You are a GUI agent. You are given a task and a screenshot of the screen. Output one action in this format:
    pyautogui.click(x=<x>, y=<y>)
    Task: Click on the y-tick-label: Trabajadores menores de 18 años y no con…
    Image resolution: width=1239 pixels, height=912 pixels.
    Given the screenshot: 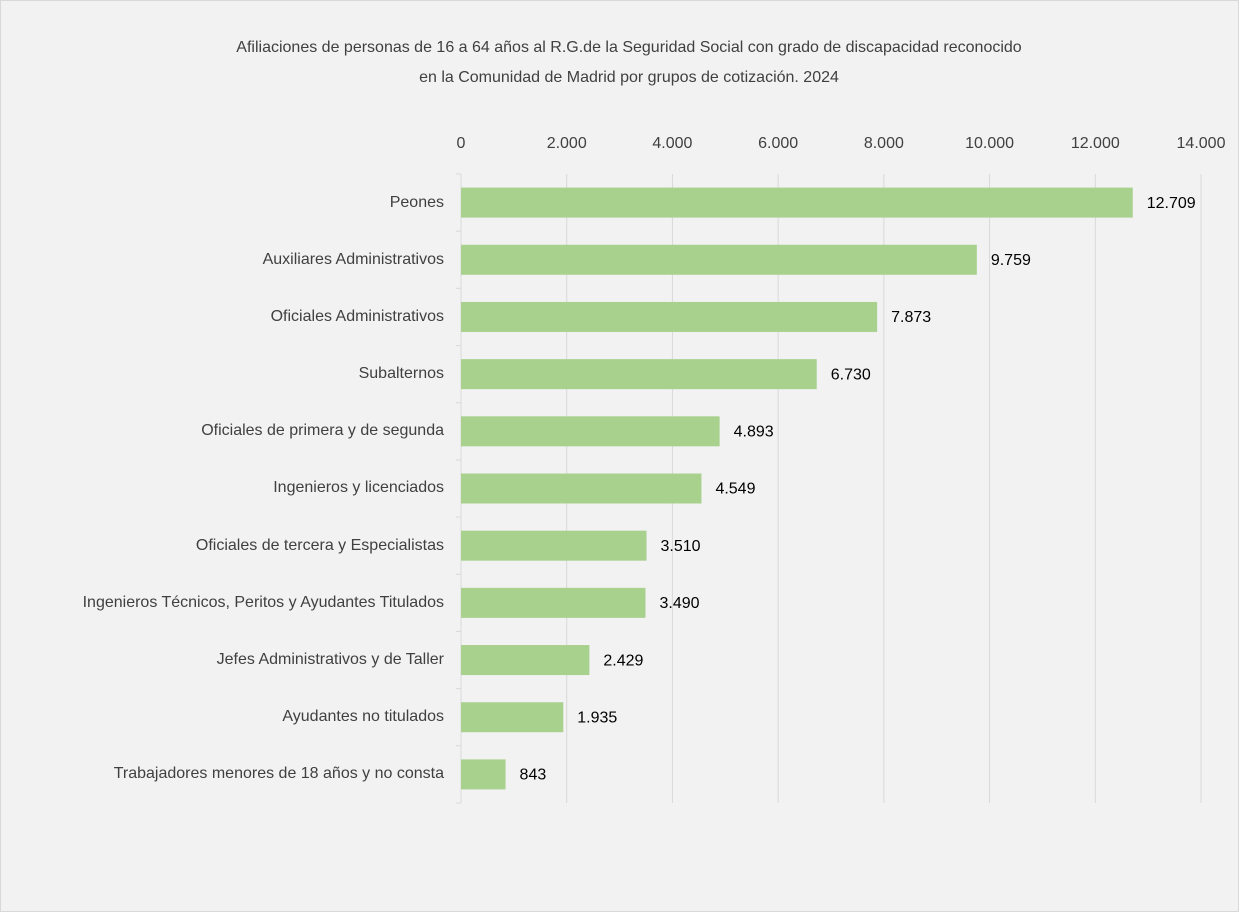 What is the action you would take?
    pyautogui.click(x=278, y=774)
    